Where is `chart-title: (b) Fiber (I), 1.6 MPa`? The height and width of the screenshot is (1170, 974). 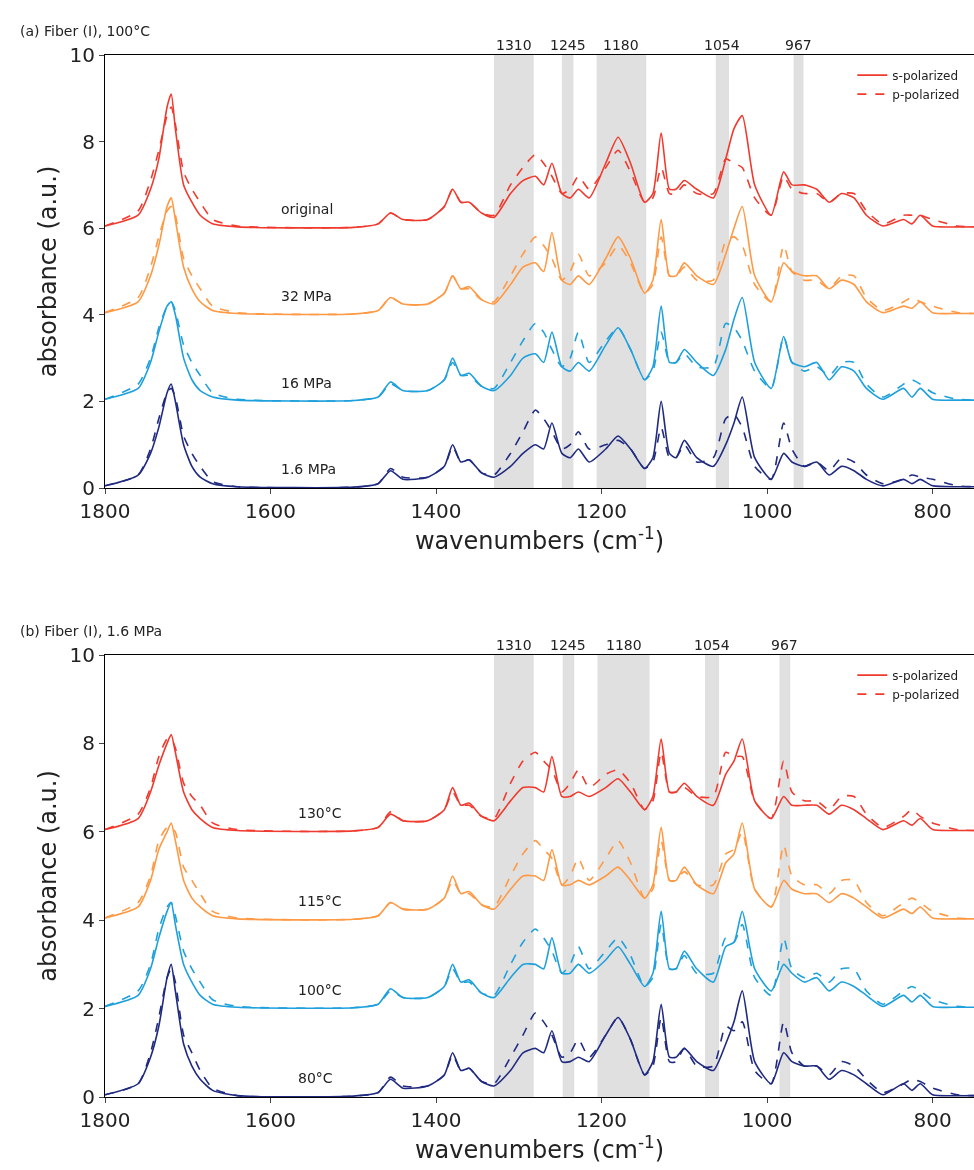 chart-title: (b) Fiber (I), 1.6 MPa is located at coordinates (91, 631).